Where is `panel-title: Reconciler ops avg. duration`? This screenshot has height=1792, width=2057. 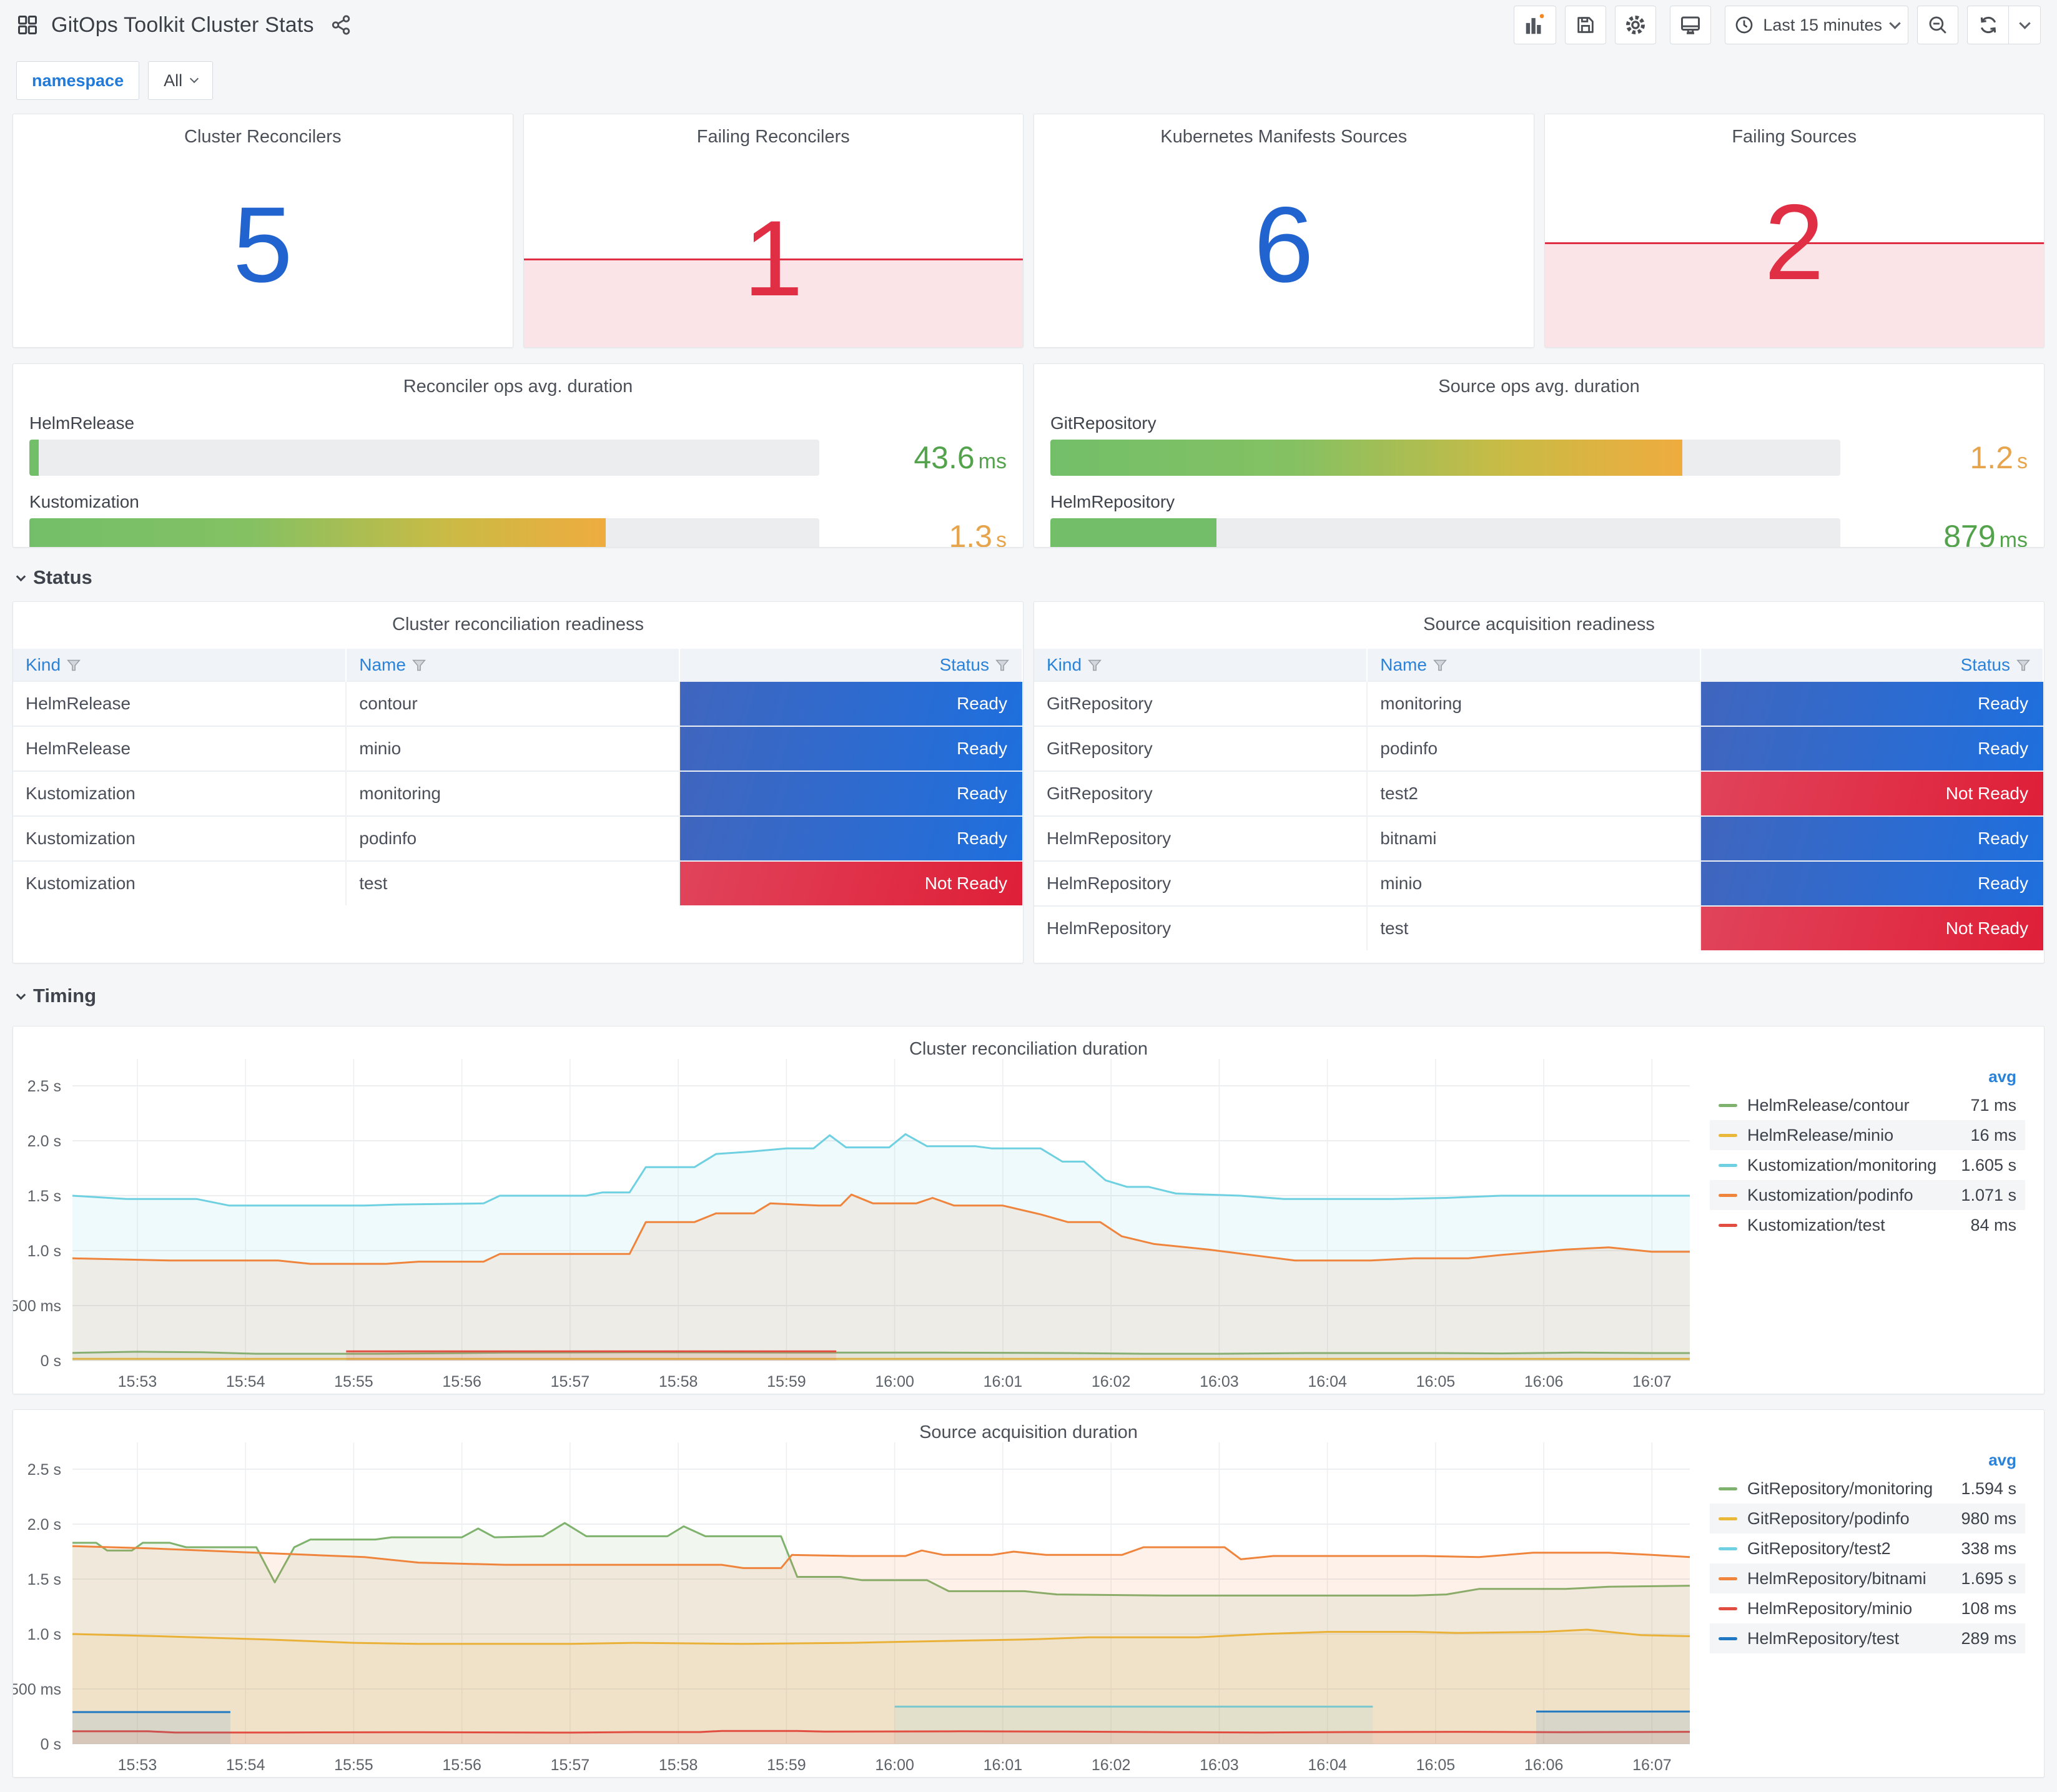
panel-title: Reconciler ops avg. duration is located at coordinates (518, 386).